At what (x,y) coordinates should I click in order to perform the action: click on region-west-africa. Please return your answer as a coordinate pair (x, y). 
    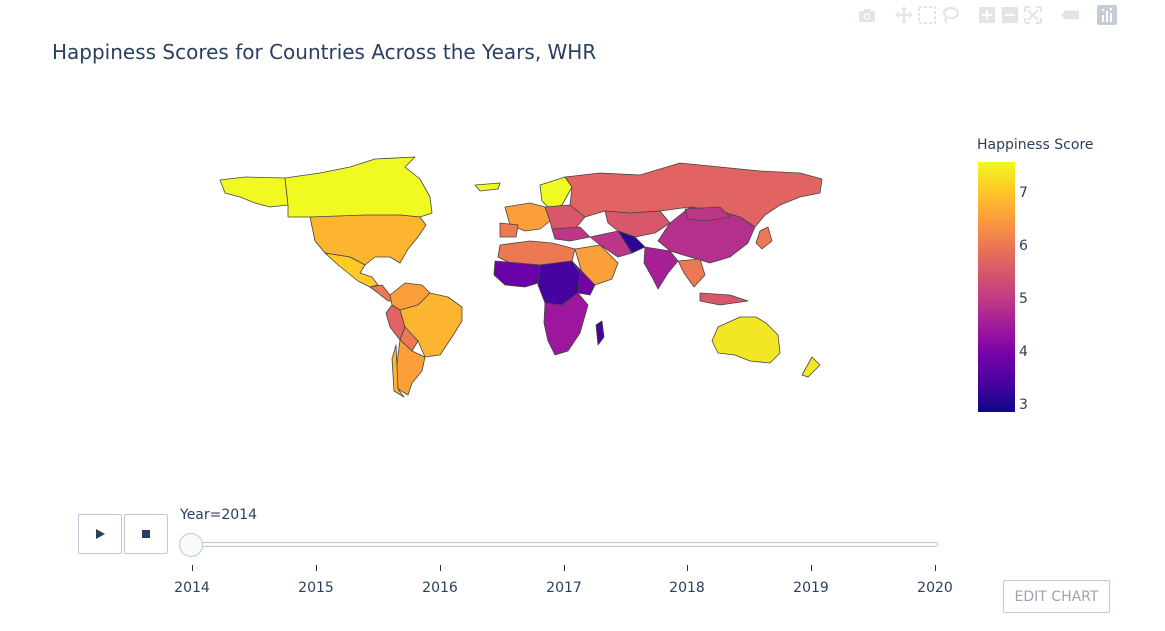
    Looking at the image, I should click on (519, 274).